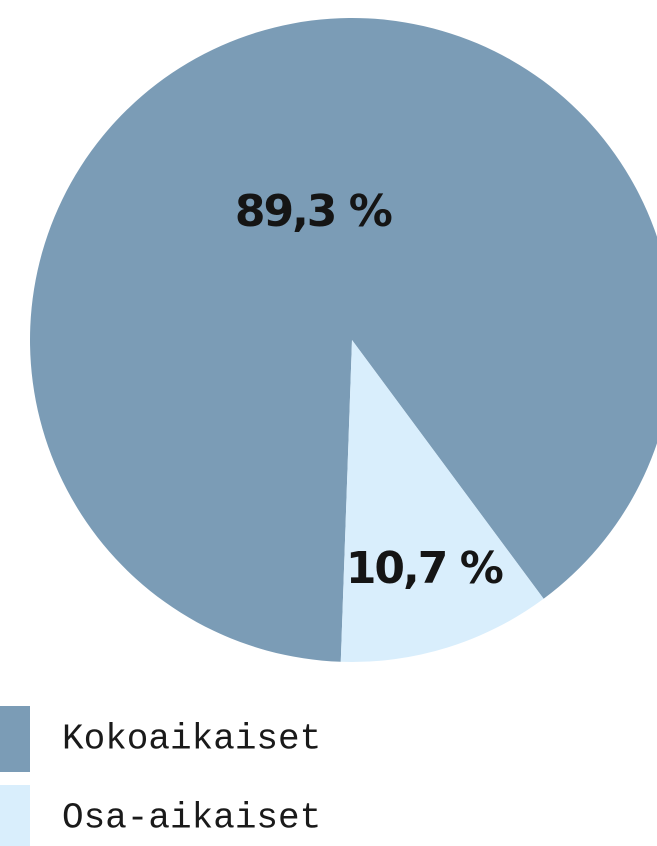 This screenshot has height=846, width=657. I want to click on legend-label: Osa-aikaiset, so click(191, 818).